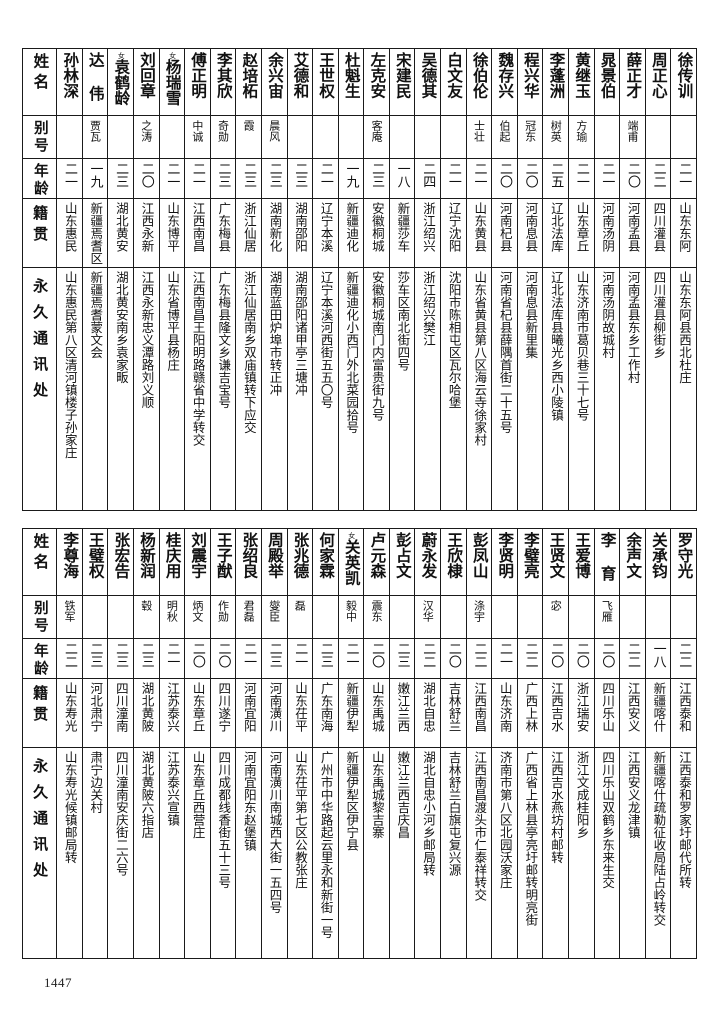 The height and width of the screenshot is (1024, 715). Describe the element at coordinates (505, 352) in the screenshot. I see `cell-text: 河南省杞县薛隅首街二十五号` at that location.